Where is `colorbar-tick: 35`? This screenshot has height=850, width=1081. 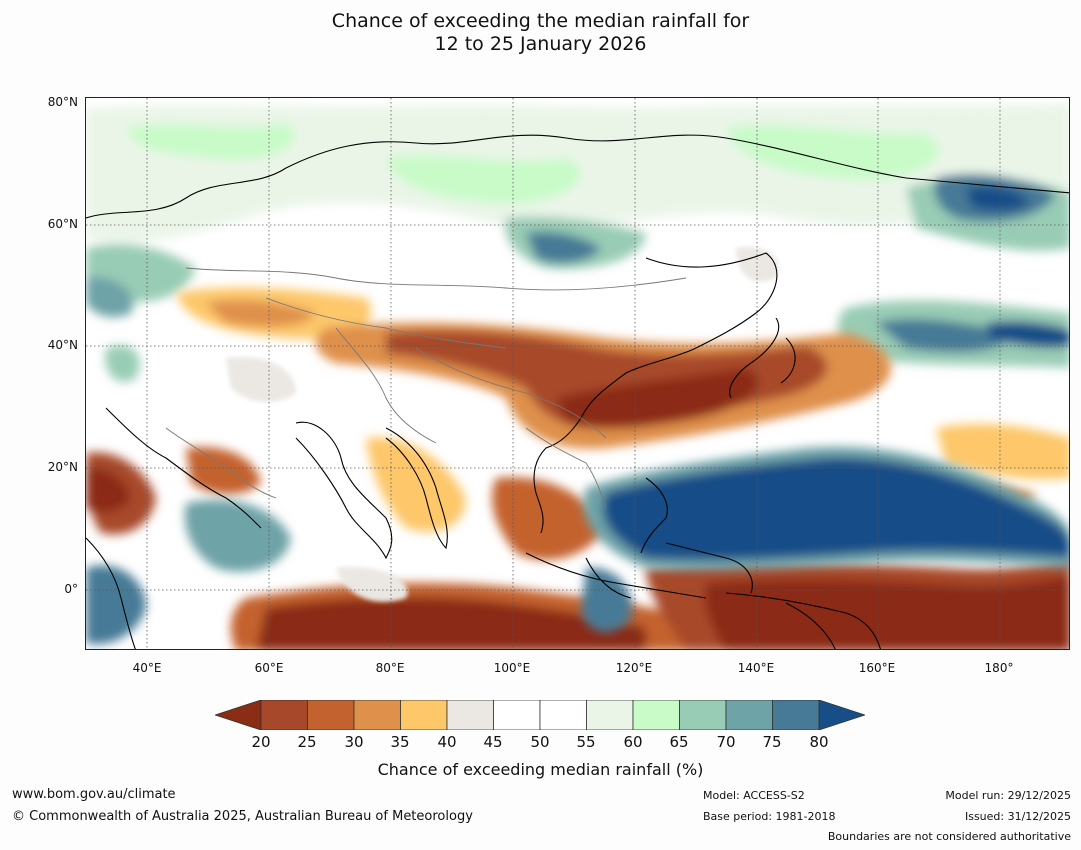
colorbar-tick: 35 is located at coordinates (400, 742).